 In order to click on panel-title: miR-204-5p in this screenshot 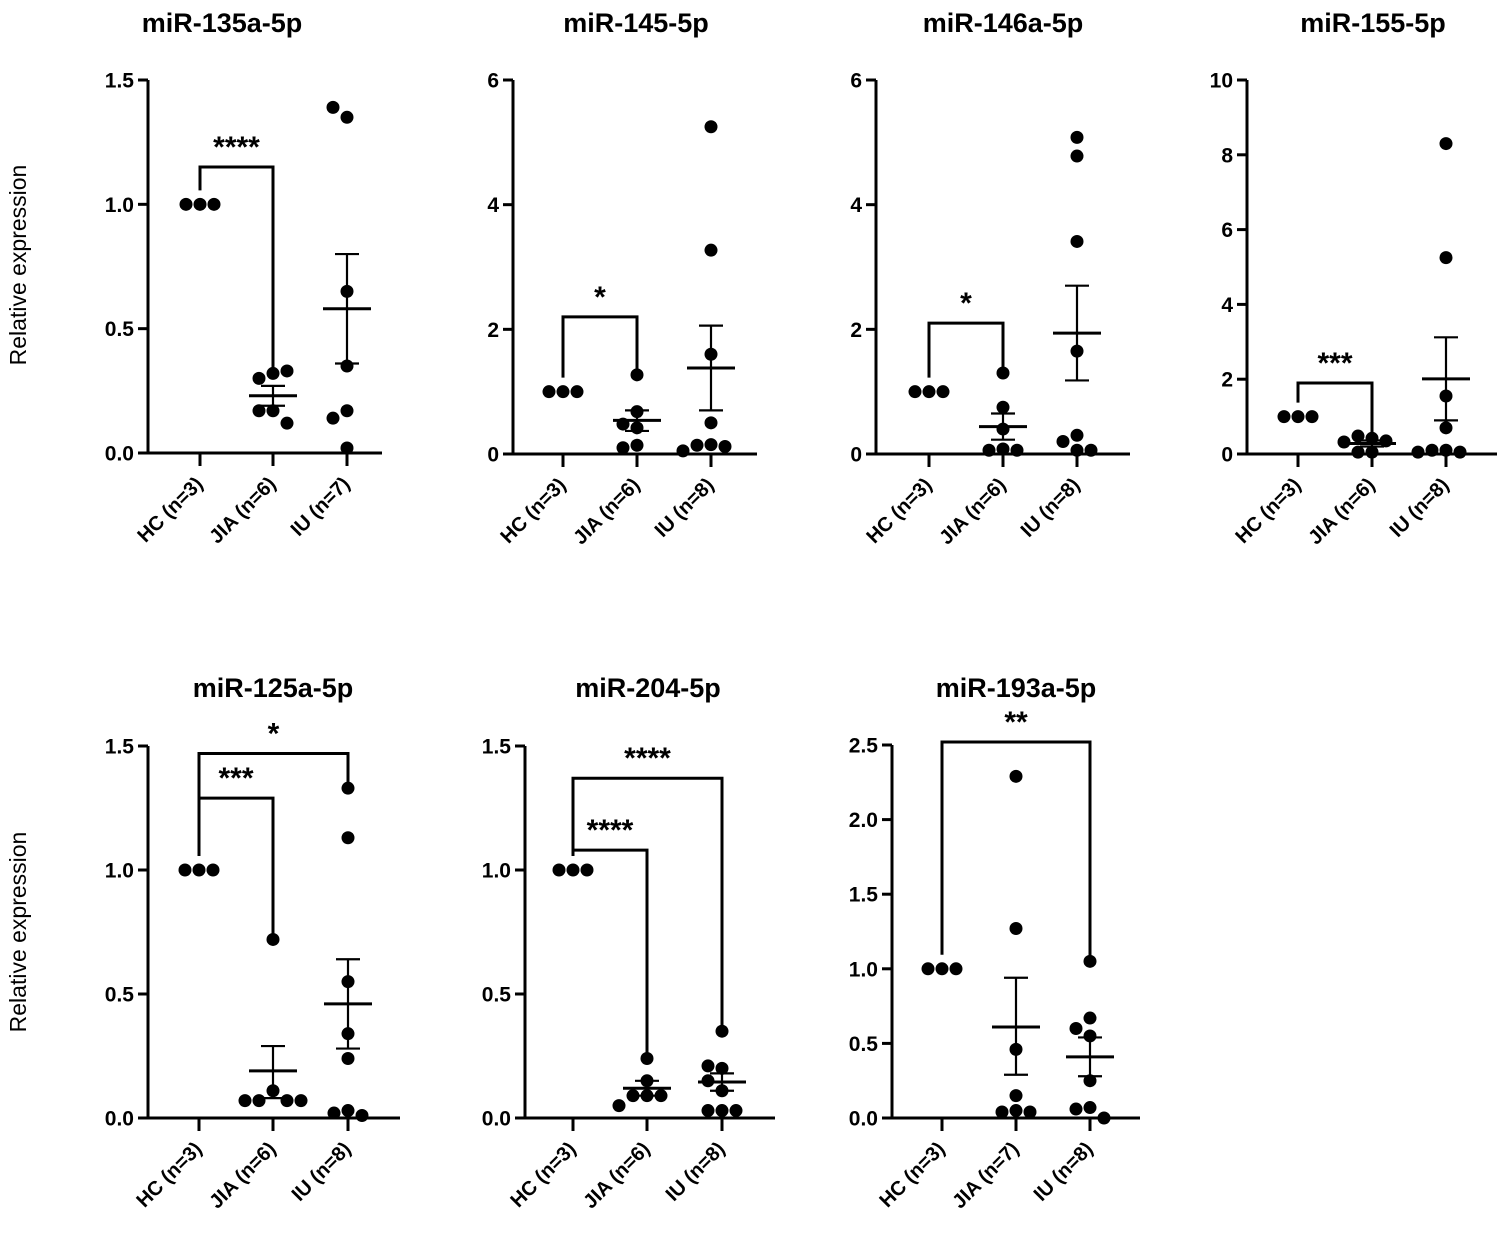, I will do `click(648, 688)`.